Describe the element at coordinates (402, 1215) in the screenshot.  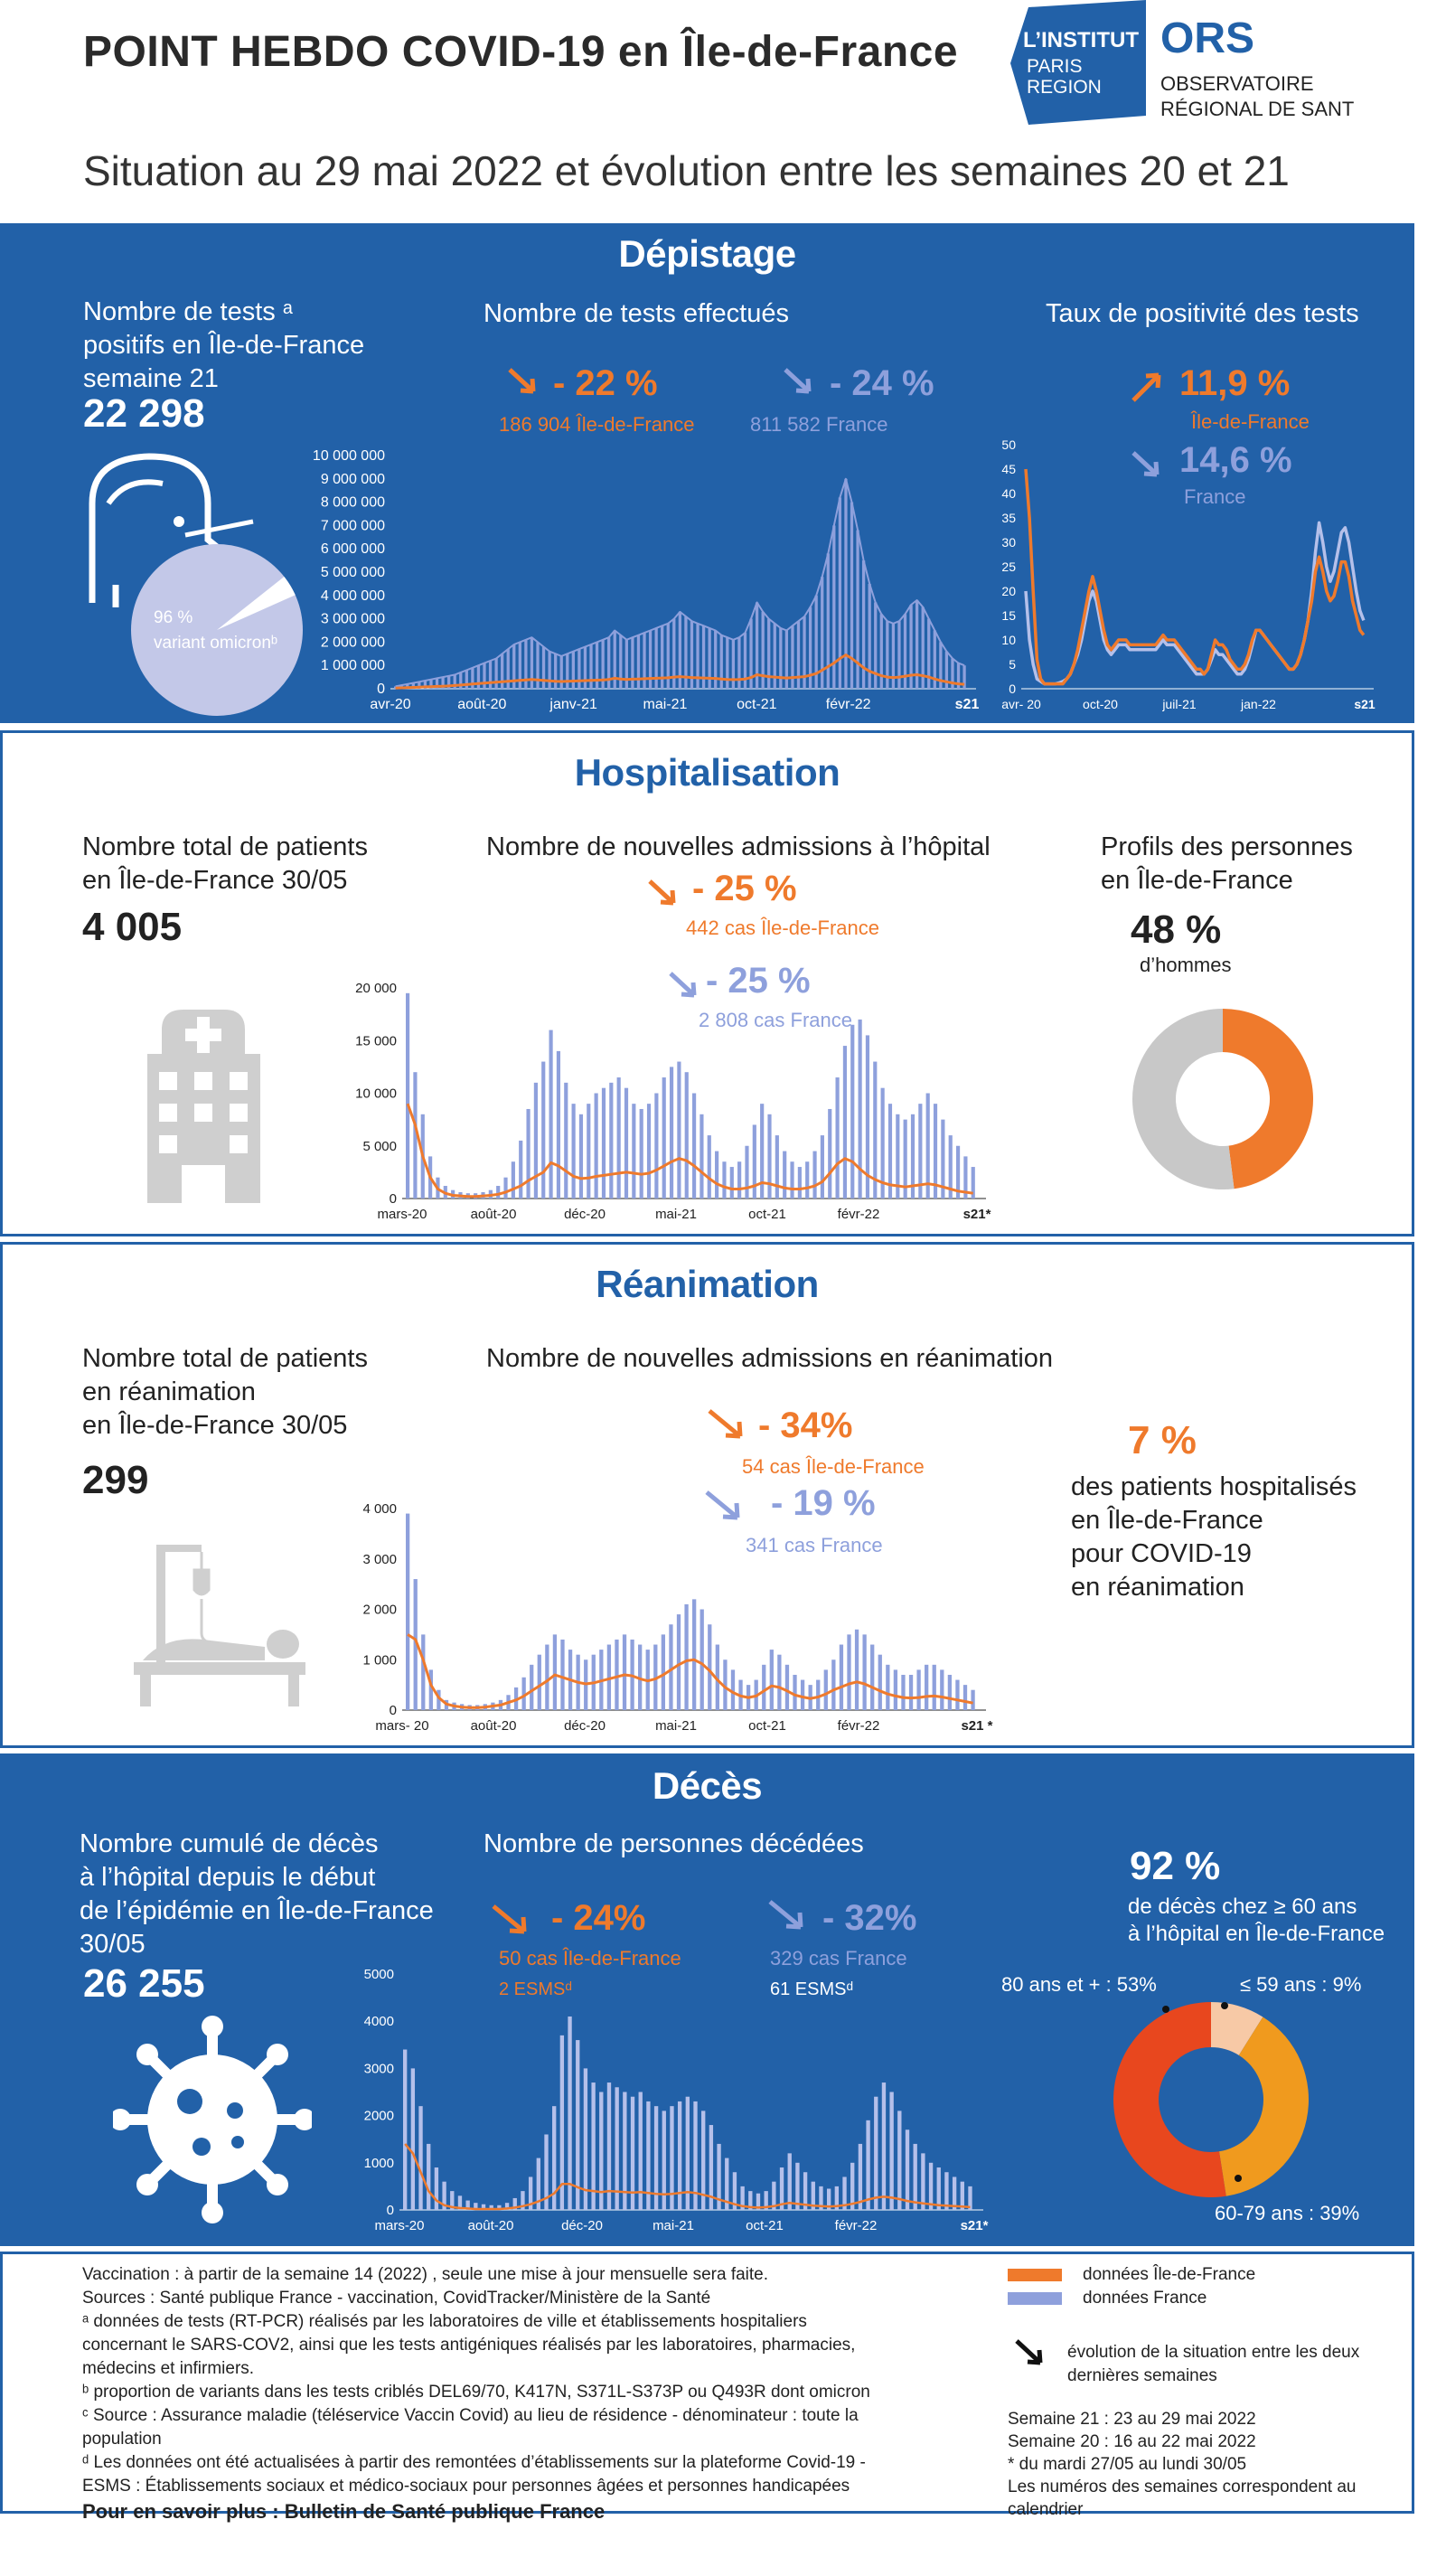
I see `x-tick-label: mars-20` at that location.